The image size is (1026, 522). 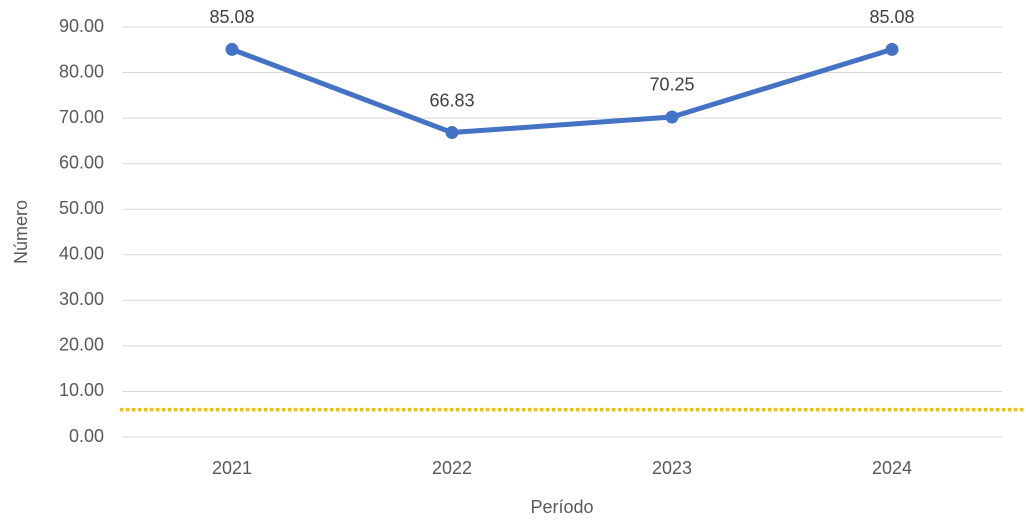 What do you see at coordinates (672, 468) in the screenshot?
I see `x-tick-label: 2023` at bounding box center [672, 468].